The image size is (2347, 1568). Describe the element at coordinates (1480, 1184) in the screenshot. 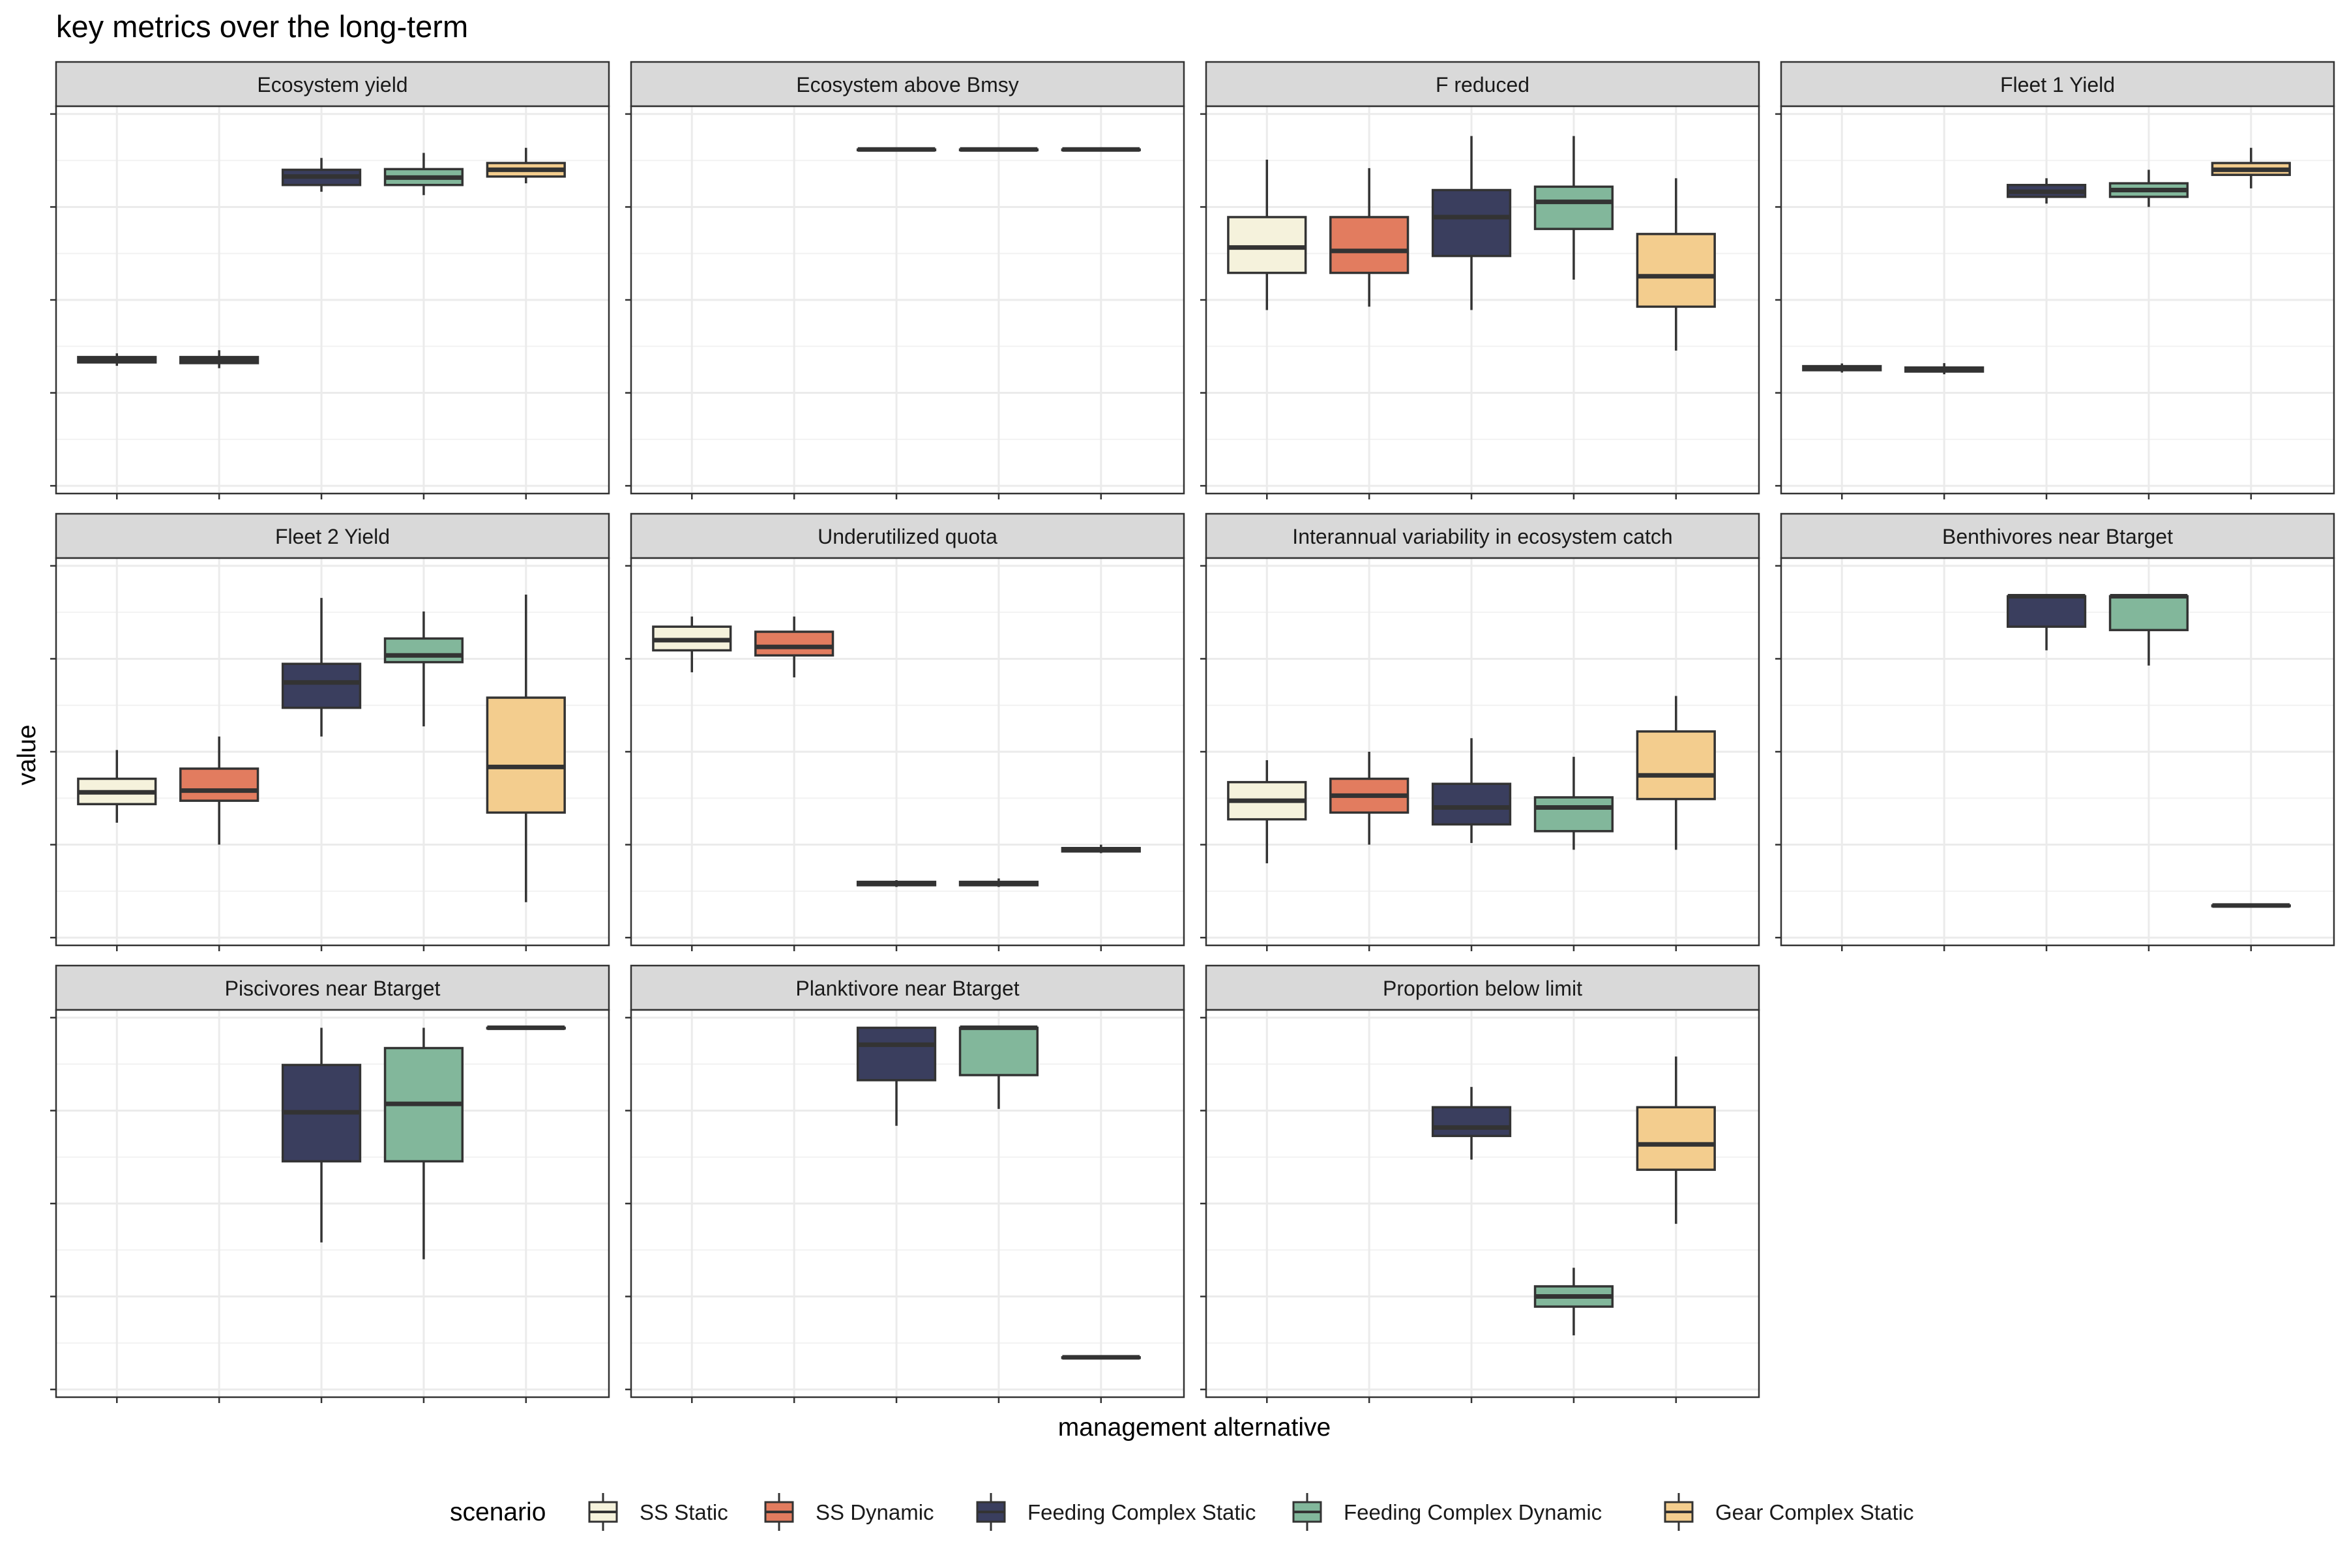

I see `facet-panel: Proportion below limit` at that location.